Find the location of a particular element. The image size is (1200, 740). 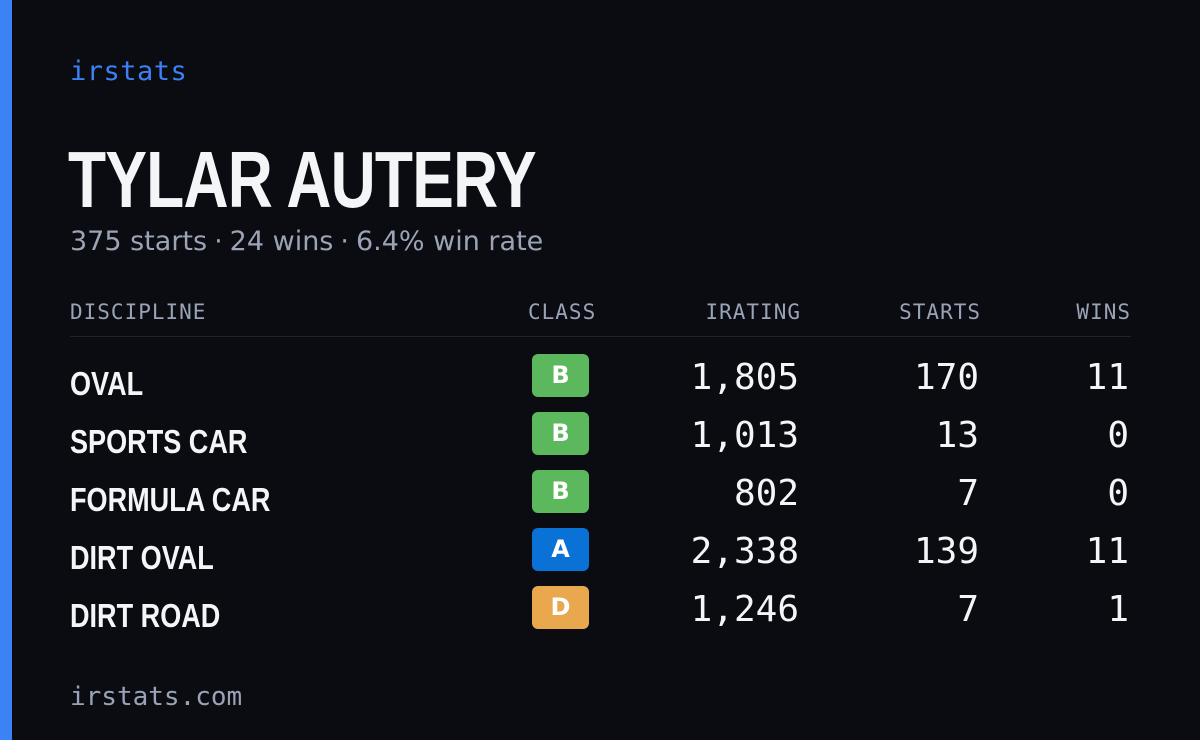

row-starts: 139 is located at coordinates (946, 551).